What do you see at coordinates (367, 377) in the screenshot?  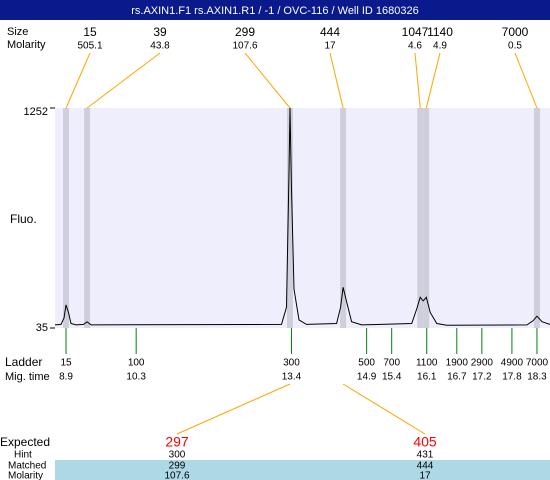 I see `ladder-time: 14.9` at bounding box center [367, 377].